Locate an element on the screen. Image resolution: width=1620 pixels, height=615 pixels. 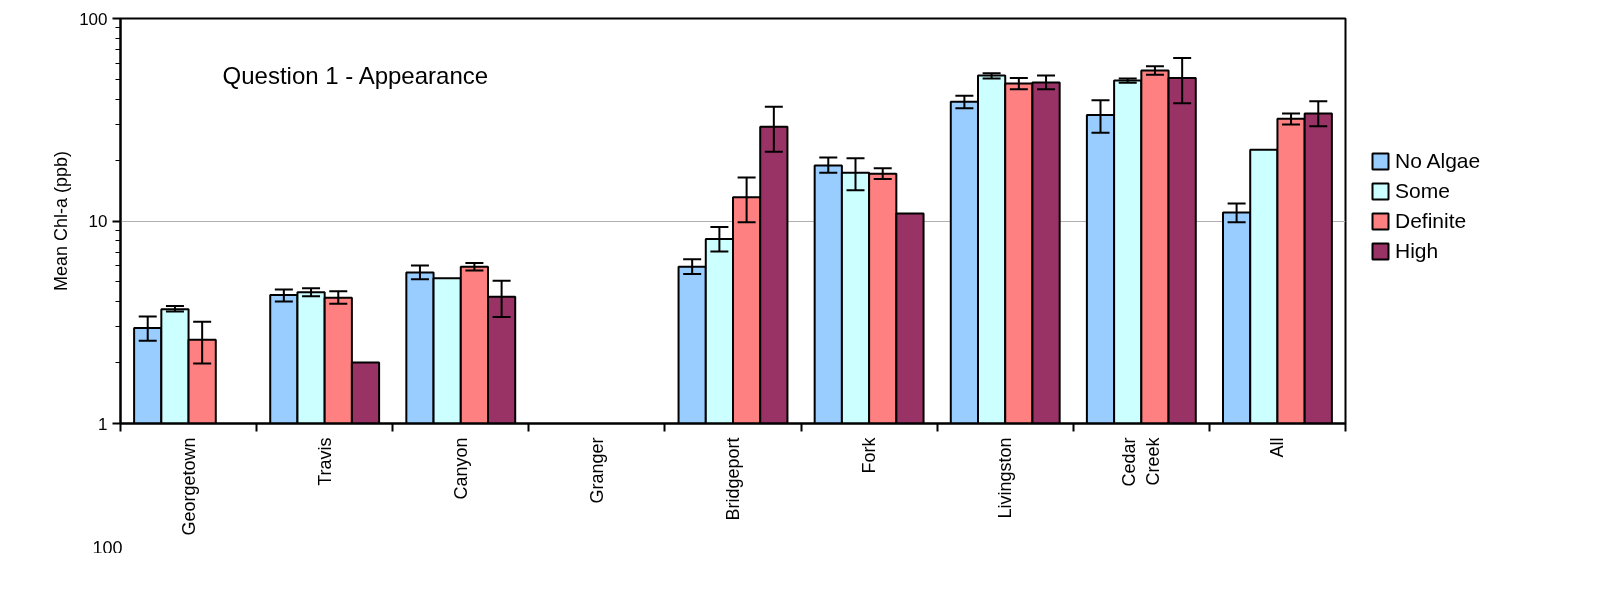
y-axis-title: Mean Chl-a (ppb) is located at coordinates (61, 221).